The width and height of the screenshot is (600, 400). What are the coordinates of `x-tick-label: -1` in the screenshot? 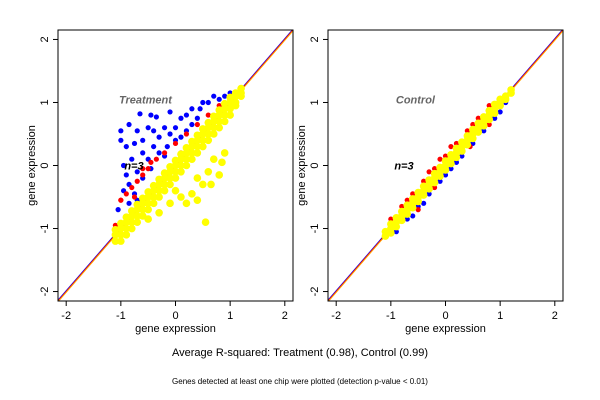 It's located at (121, 316).